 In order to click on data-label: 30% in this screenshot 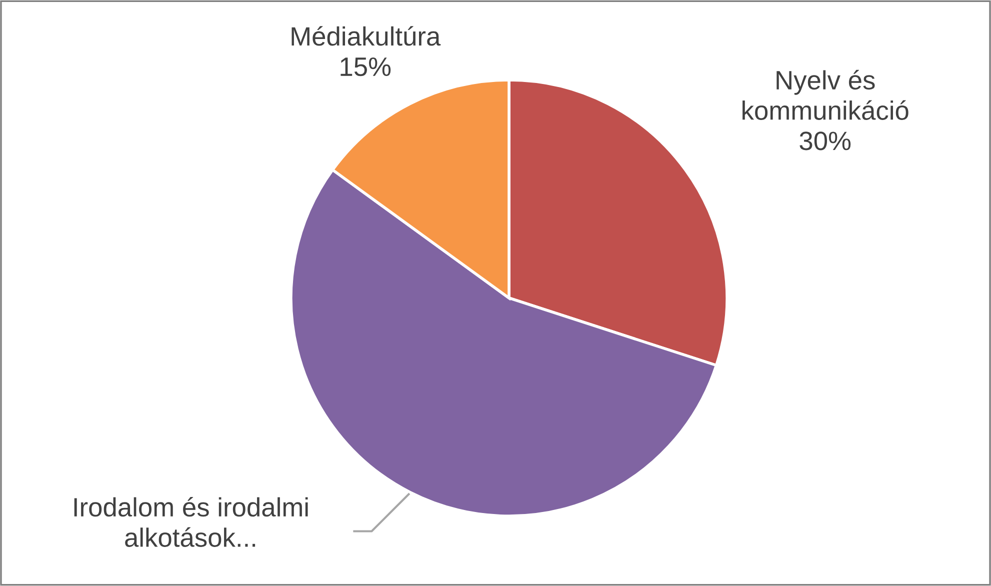, I will do `click(825, 141)`.